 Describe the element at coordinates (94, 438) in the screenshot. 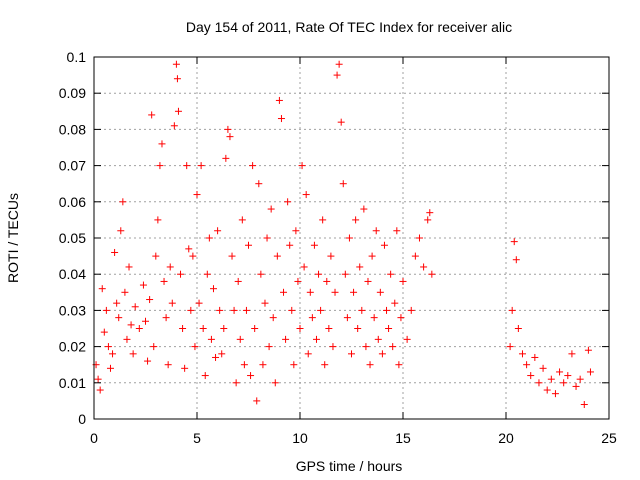

I see `x-tick-label: 0` at that location.